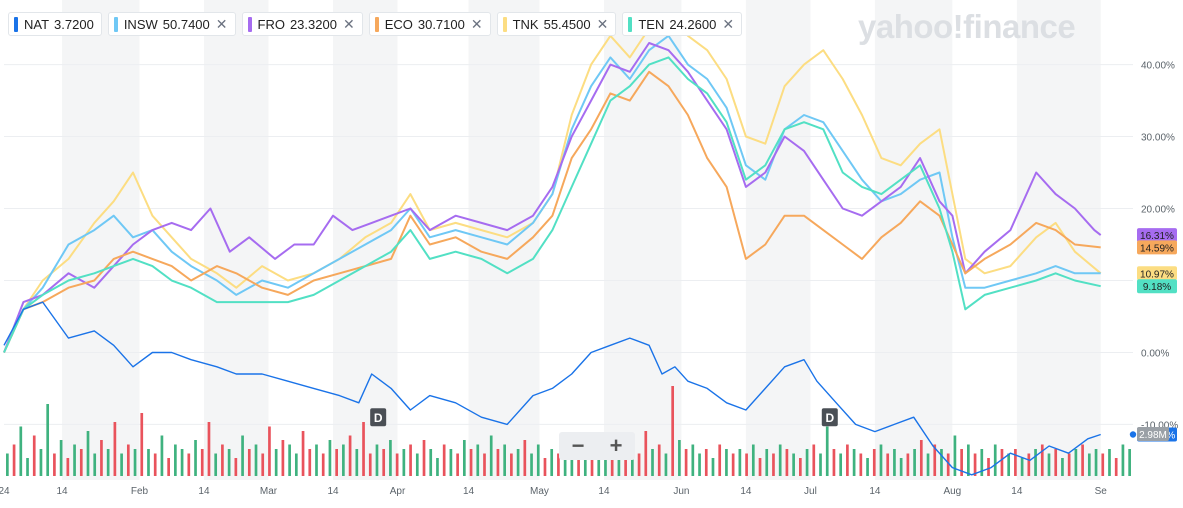 This screenshot has width=1183, height=508. I want to click on background-band, so click(778, 240).